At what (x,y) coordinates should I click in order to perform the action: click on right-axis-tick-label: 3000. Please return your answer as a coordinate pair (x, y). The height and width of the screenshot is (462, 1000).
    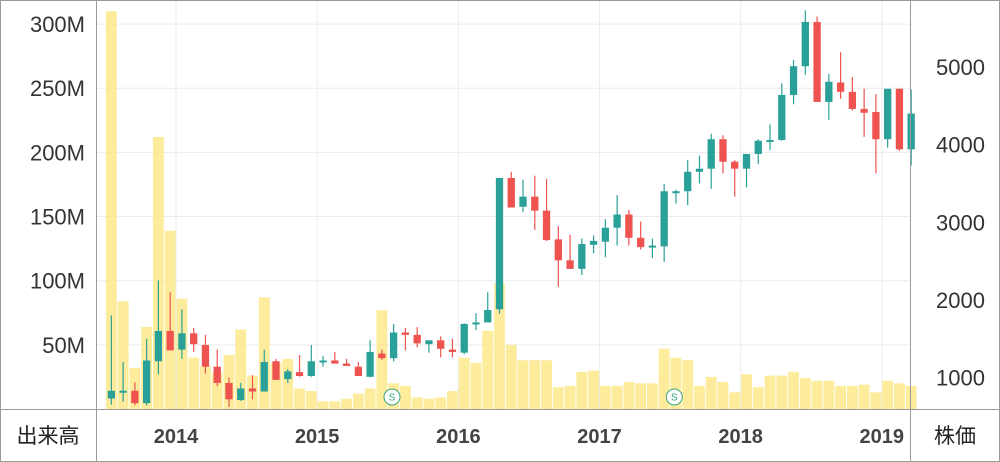
    Looking at the image, I should click on (960, 222).